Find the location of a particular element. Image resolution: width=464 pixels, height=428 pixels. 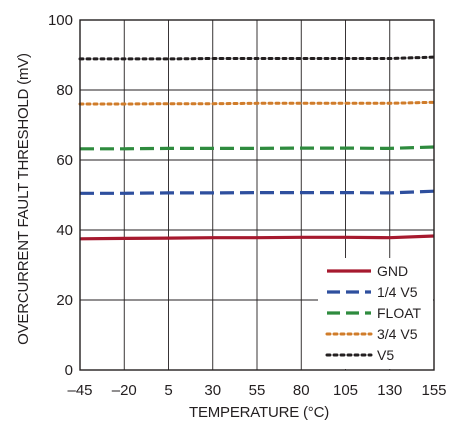

x-tick-label-4: 55 is located at coordinates (257, 390).